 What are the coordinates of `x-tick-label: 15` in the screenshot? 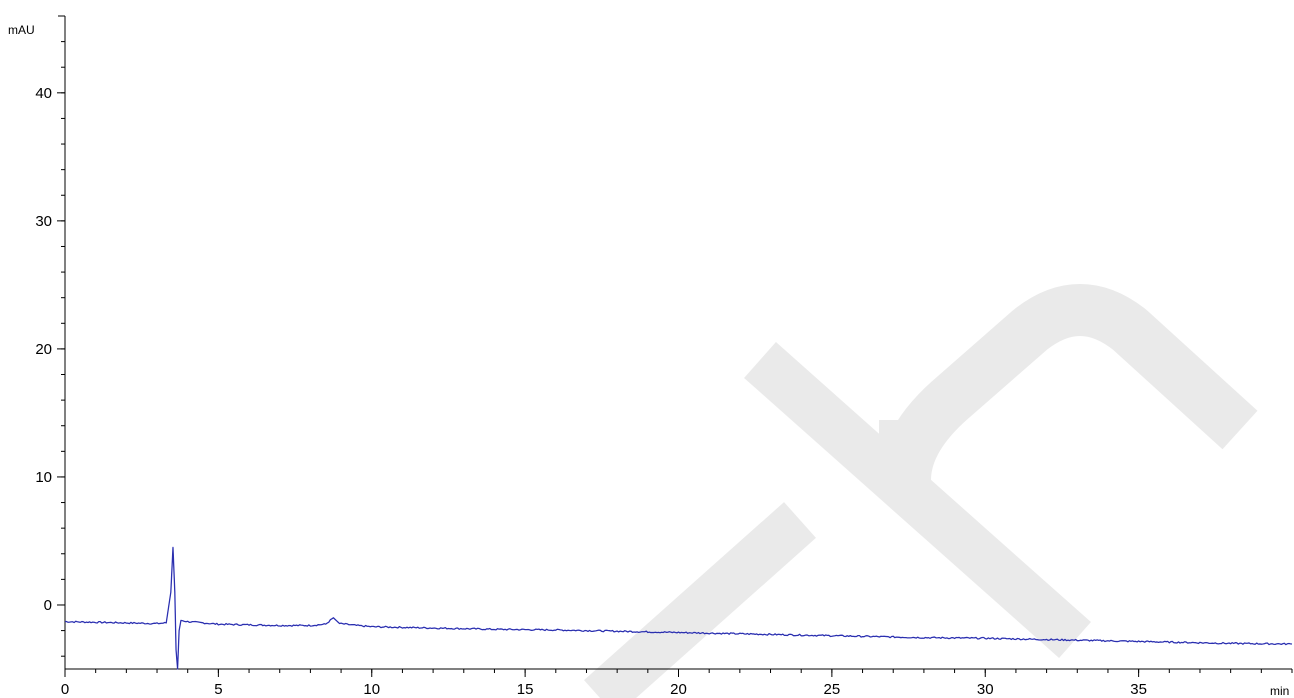 It's located at (525, 689).